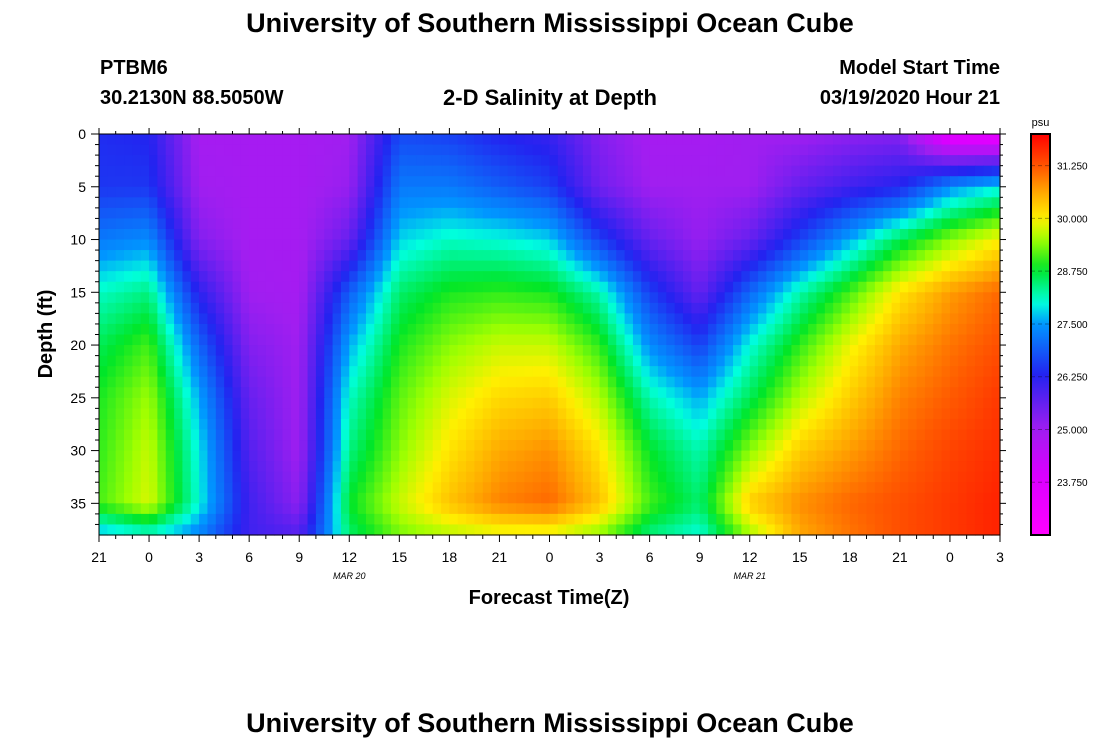 This screenshot has height=750, width=1100. Describe the element at coordinates (1072, 483) in the screenshot. I see `colorbar-tick-label: 23.750` at that location.